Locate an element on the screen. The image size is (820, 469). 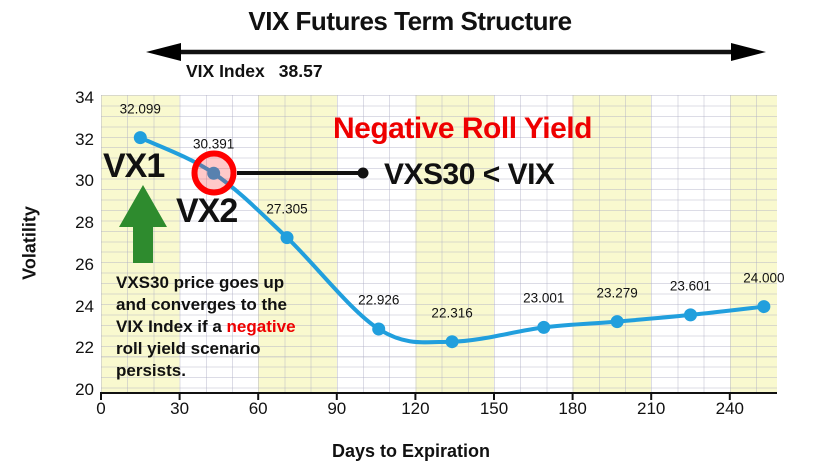
x-tick-label: 90 is located at coordinates (337, 408).